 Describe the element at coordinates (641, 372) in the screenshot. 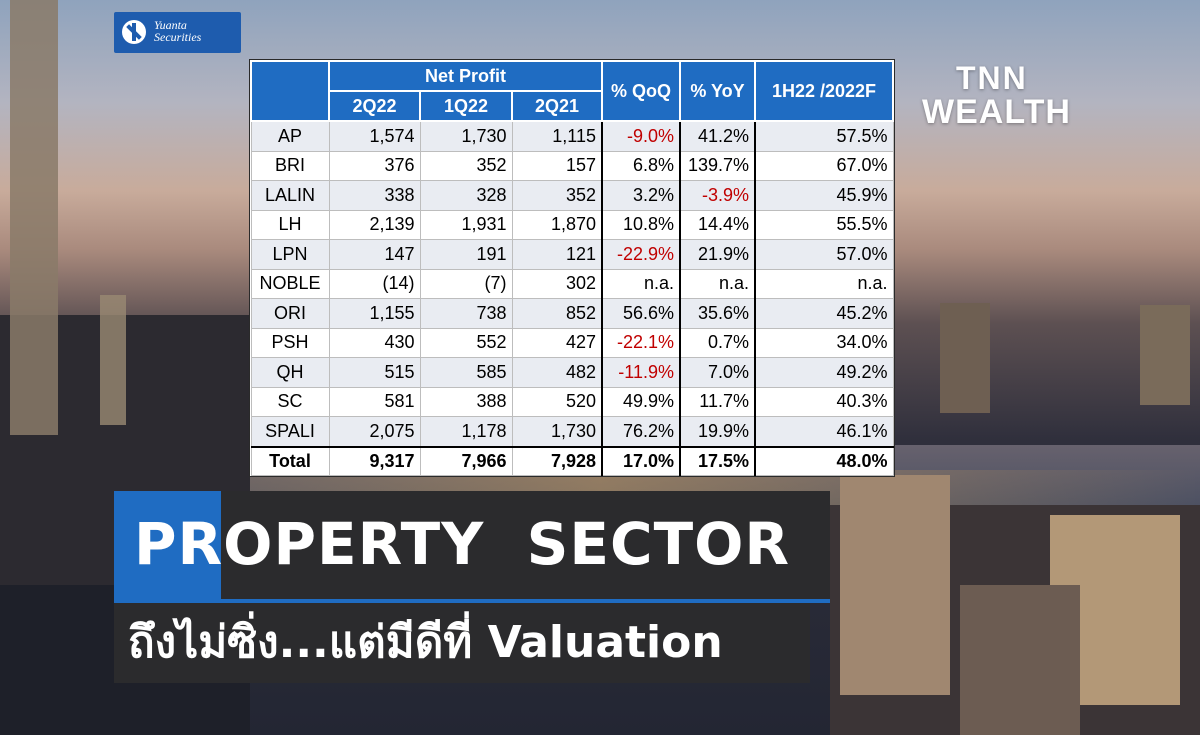

I see `qoq-cell: -11.9%` at that location.